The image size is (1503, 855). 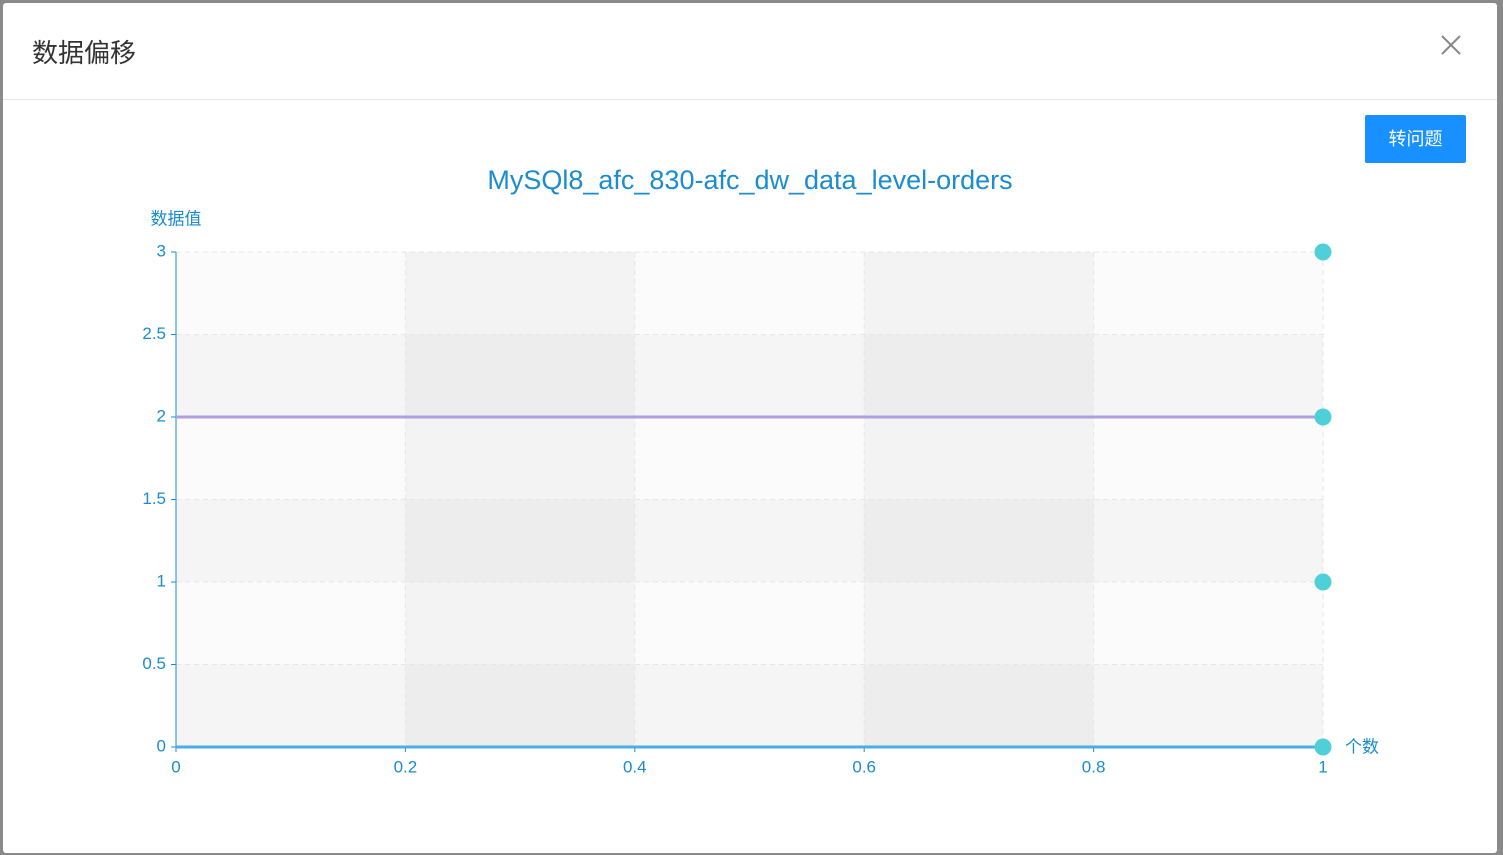 I want to click on x-tick-label: 0, so click(x=175, y=766).